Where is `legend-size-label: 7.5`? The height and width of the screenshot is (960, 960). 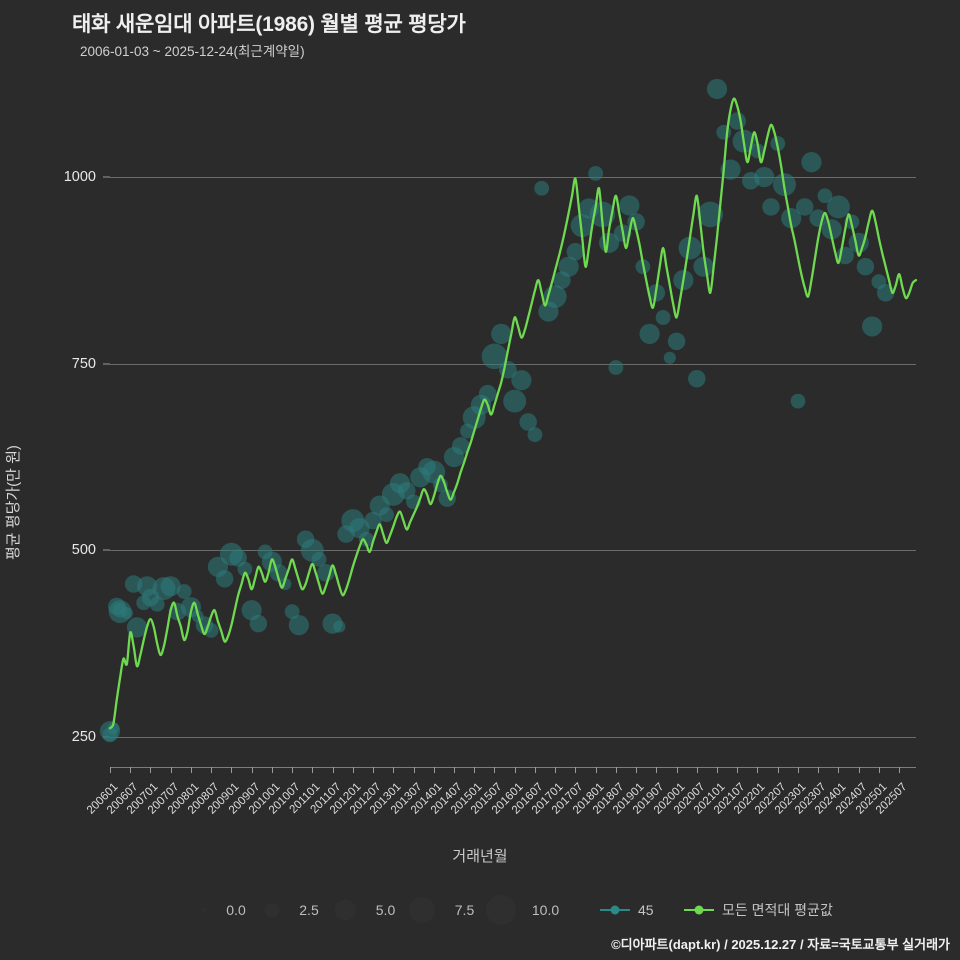
legend-size-label: 7.5 is located at coordinates (464, 910).